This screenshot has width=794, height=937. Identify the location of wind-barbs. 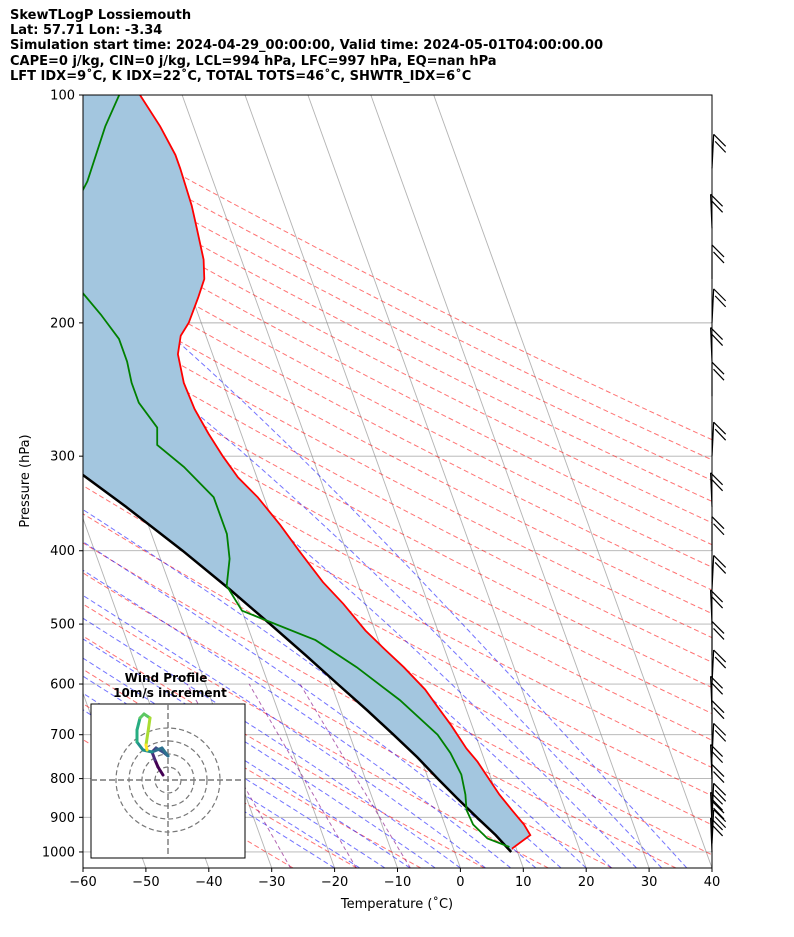
(718, 492).